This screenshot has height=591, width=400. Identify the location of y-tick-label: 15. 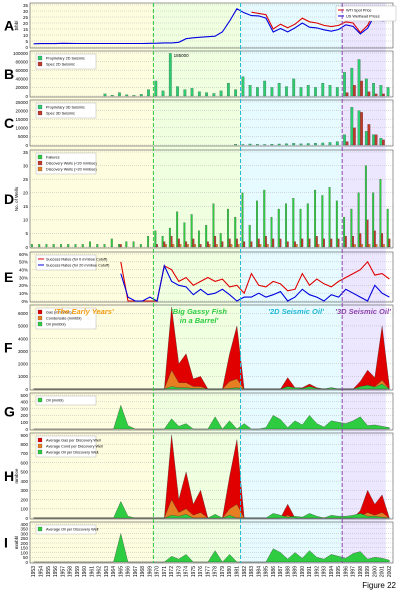
(26, 206).